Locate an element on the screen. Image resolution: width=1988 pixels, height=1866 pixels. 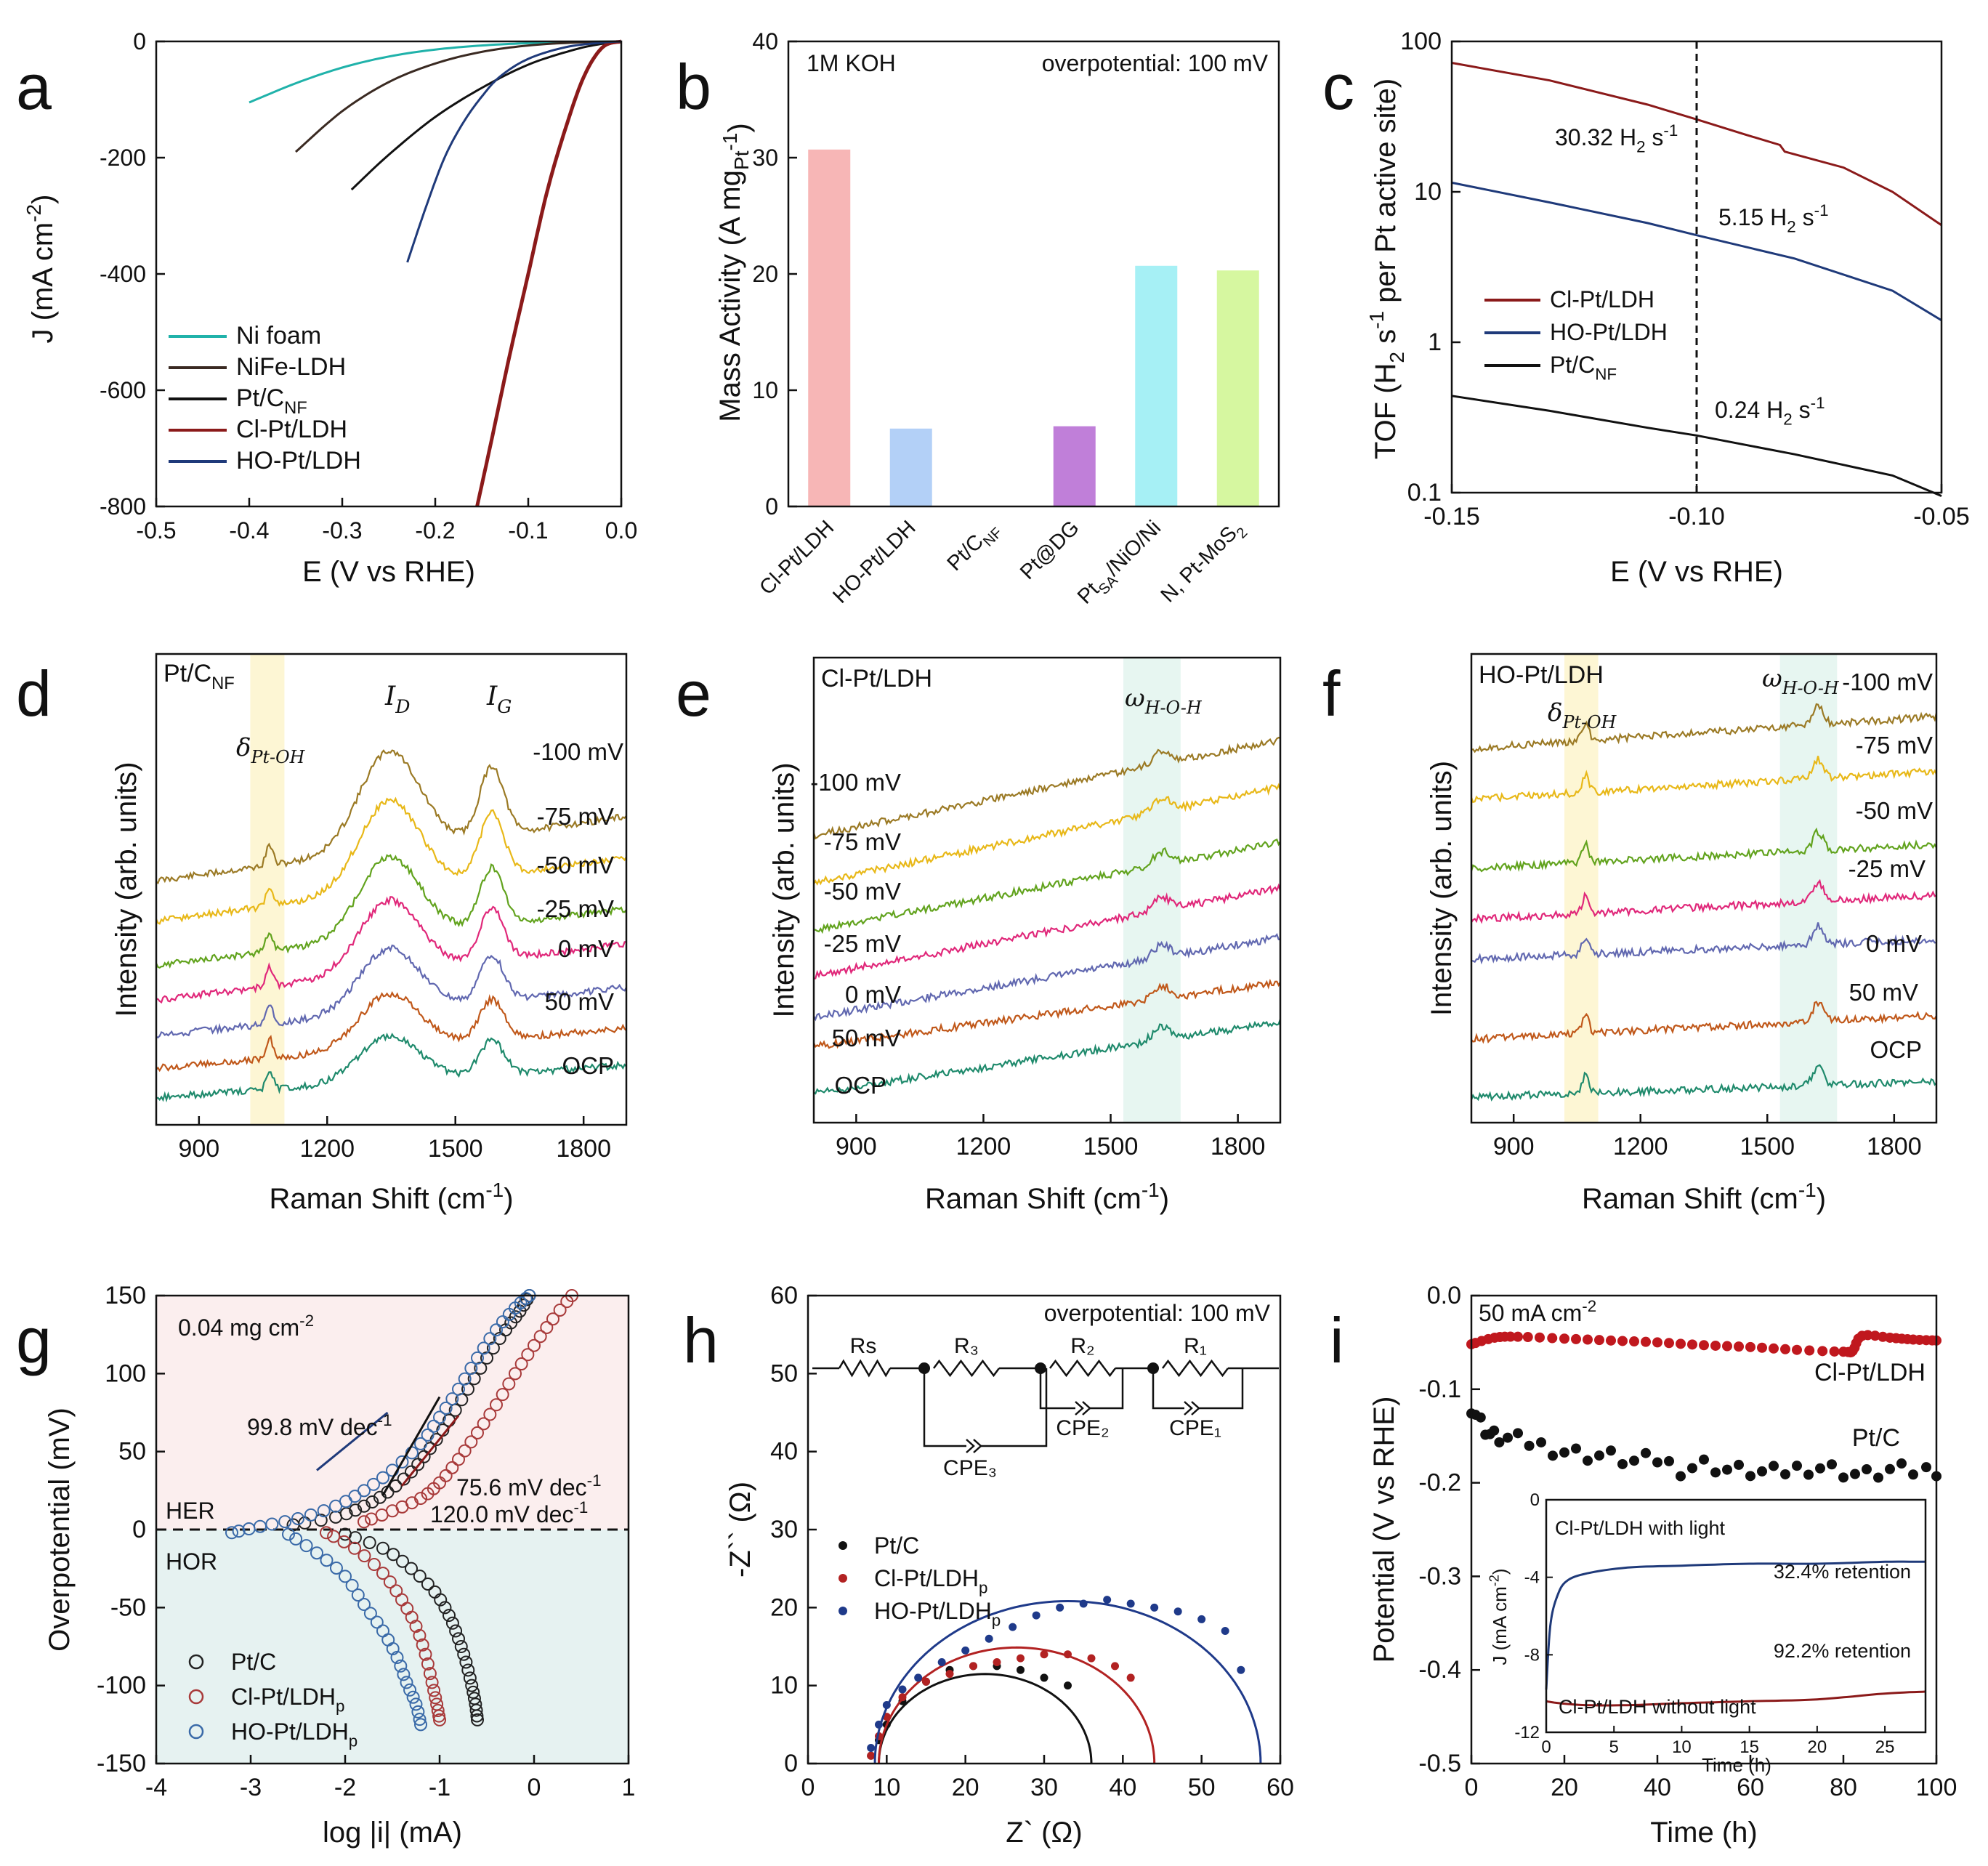
circuit-label: CPE₃ is located at coordinates (970, 1468).